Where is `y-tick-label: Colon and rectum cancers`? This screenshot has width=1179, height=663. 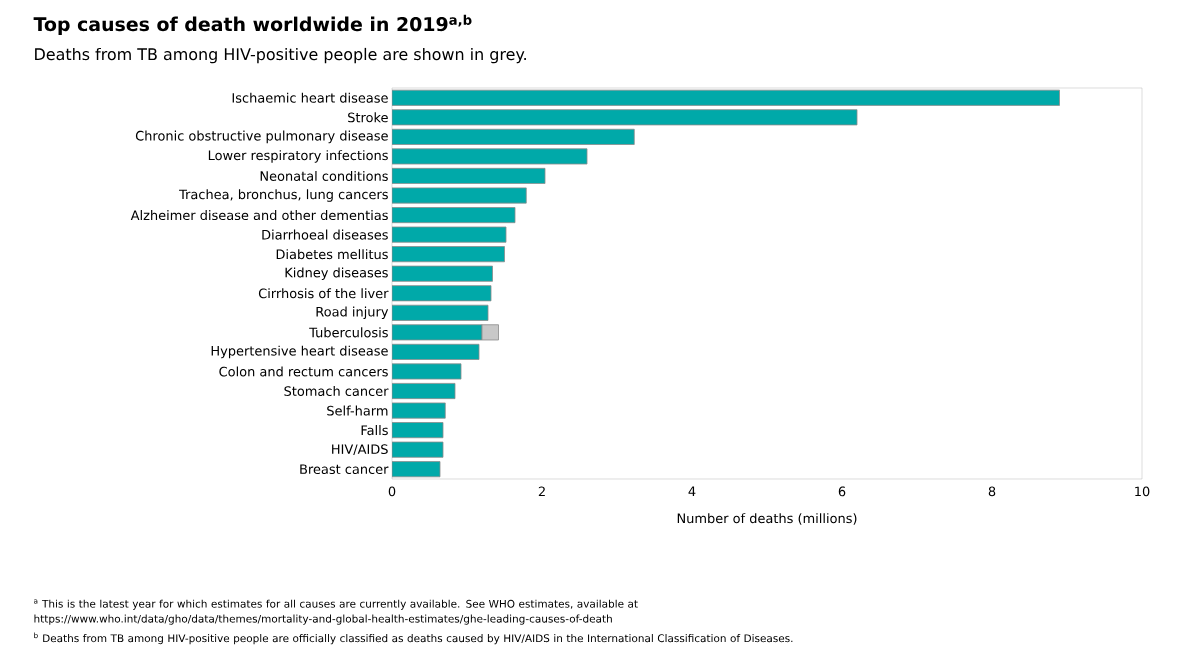
y-tick-label: Colon and rectum cancers is located at coordinates (303, 371).